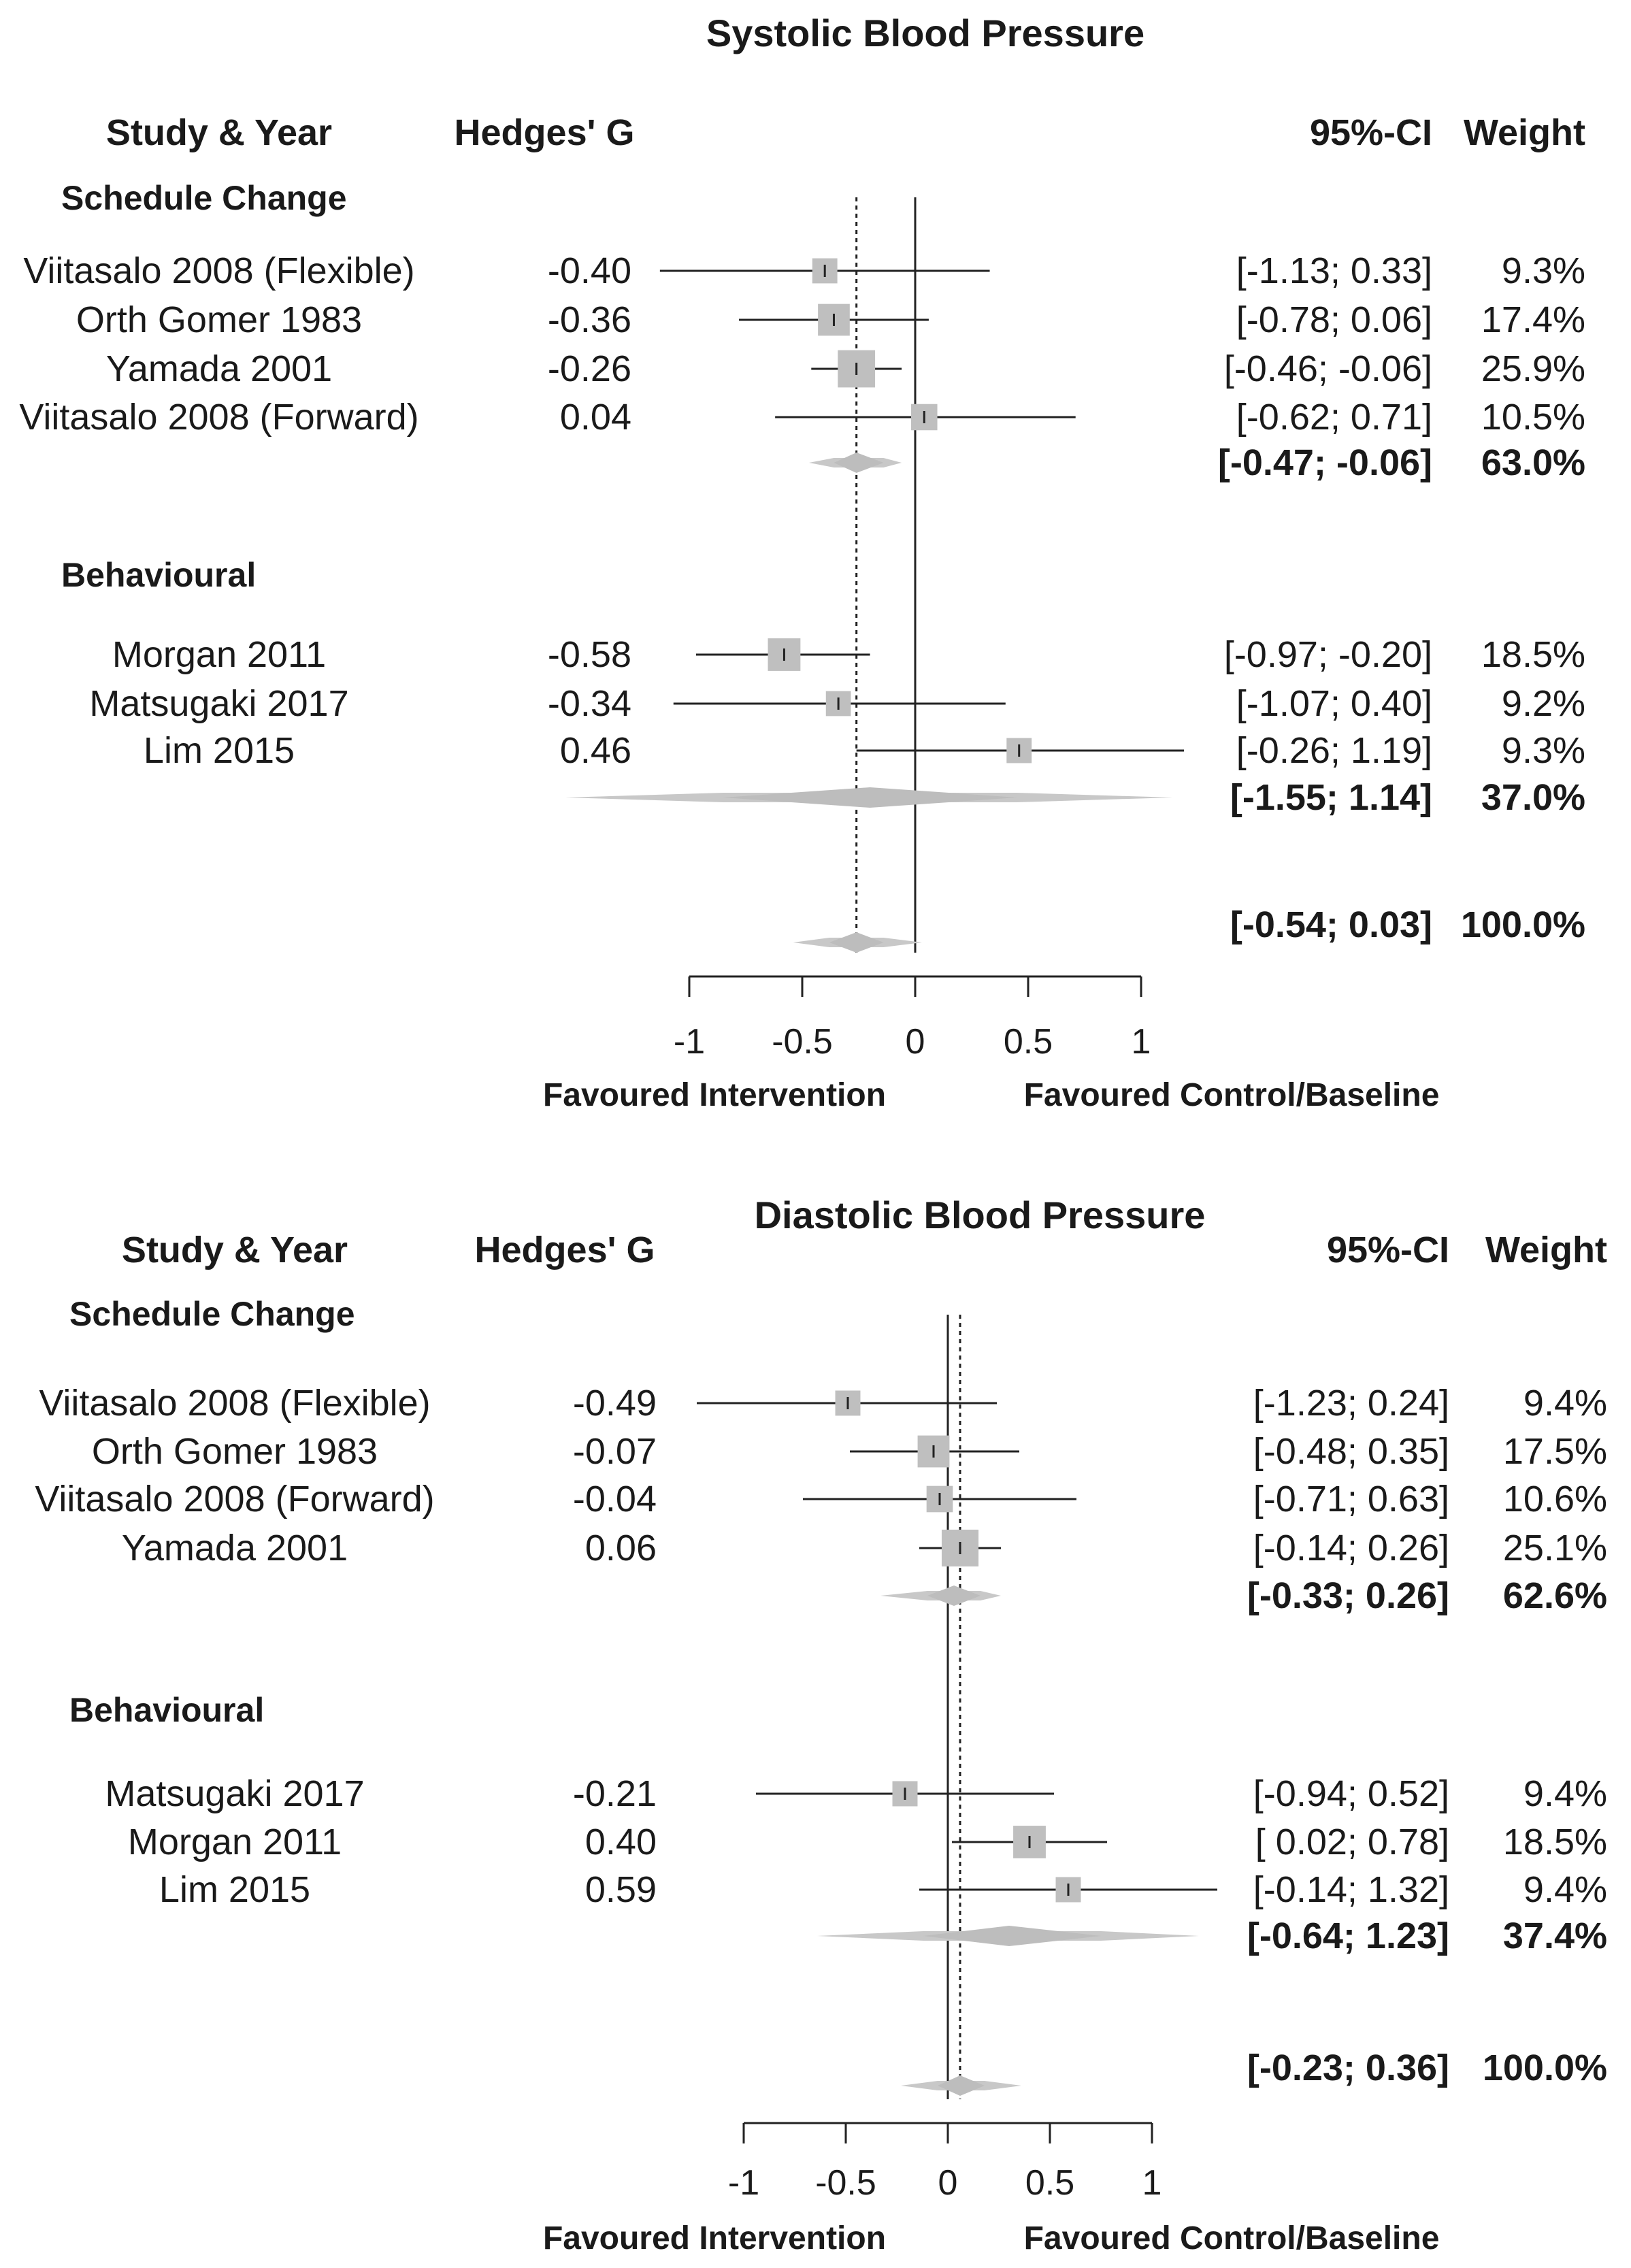 This screenshot has width=1631, height=2268. Describe the element at coordinates (621, 1842) in the screenshot. I see `hedges-g-value: 0.40` at that location.